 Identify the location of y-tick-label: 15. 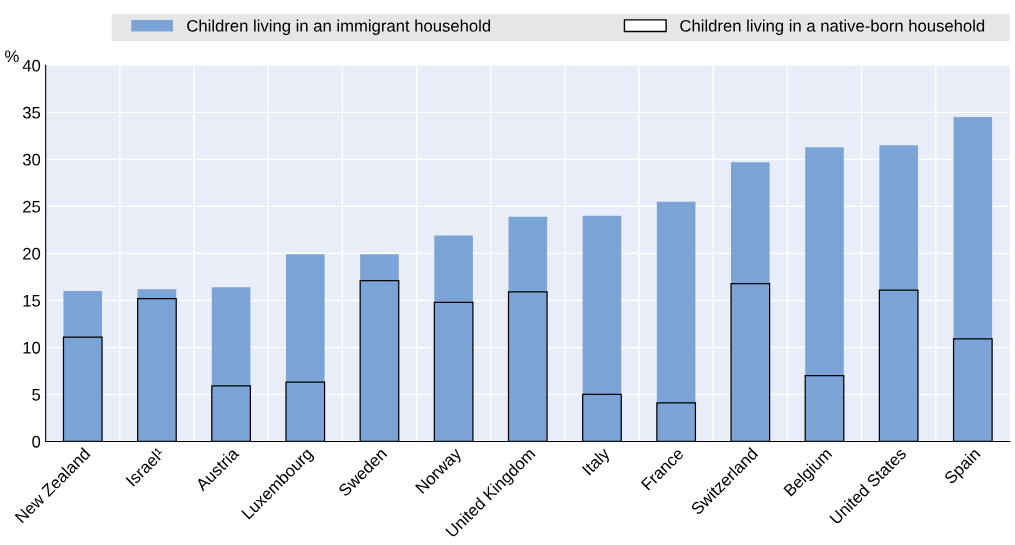
(32, 301).